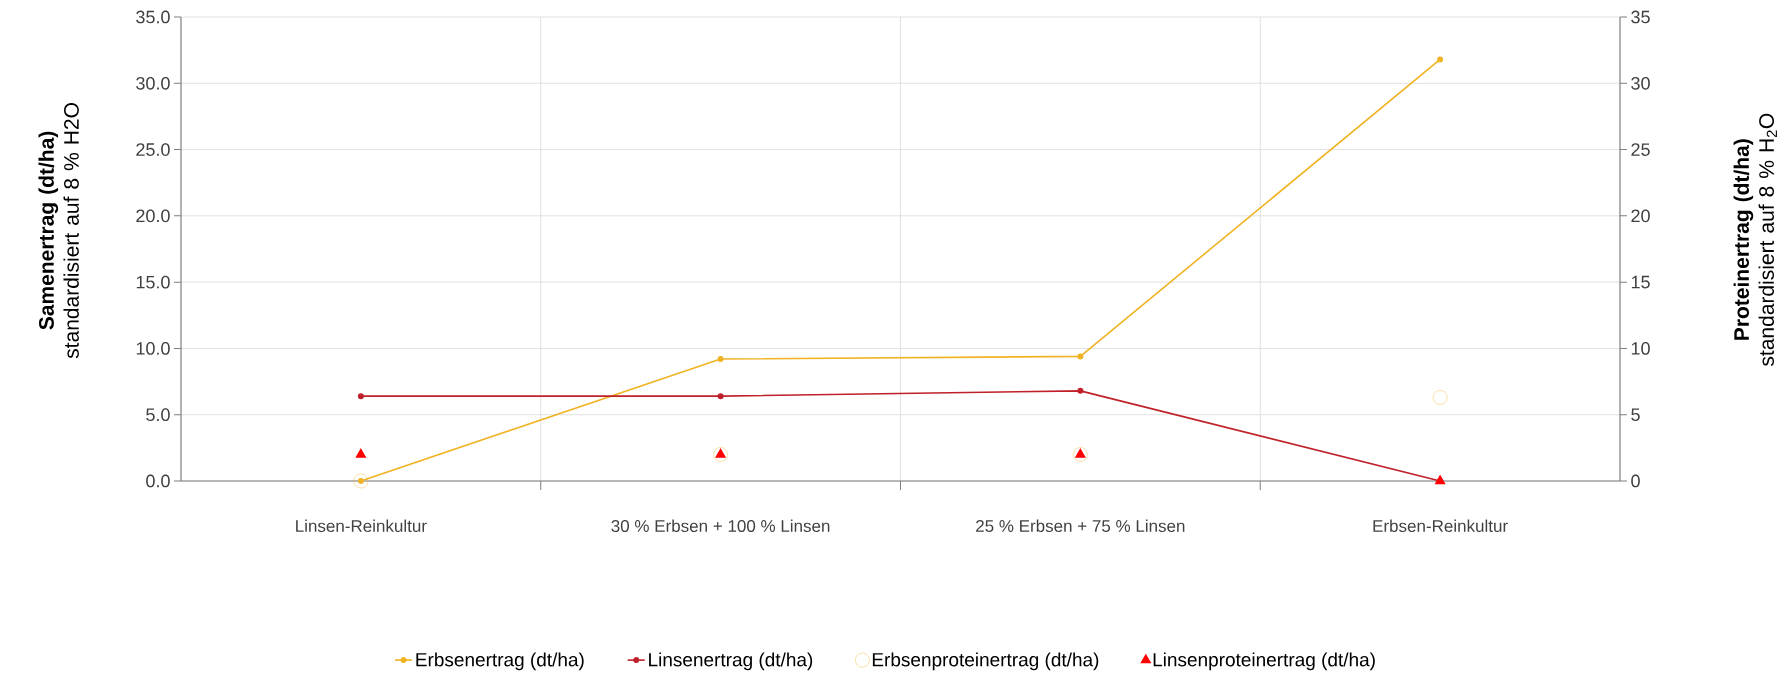 This screenshot has height=675, width=1790. Describe the element at coordinates (985, 661) in the screenshot. I see `legend-label: Erbsenproteinertrag (dt/ha)` at that location.